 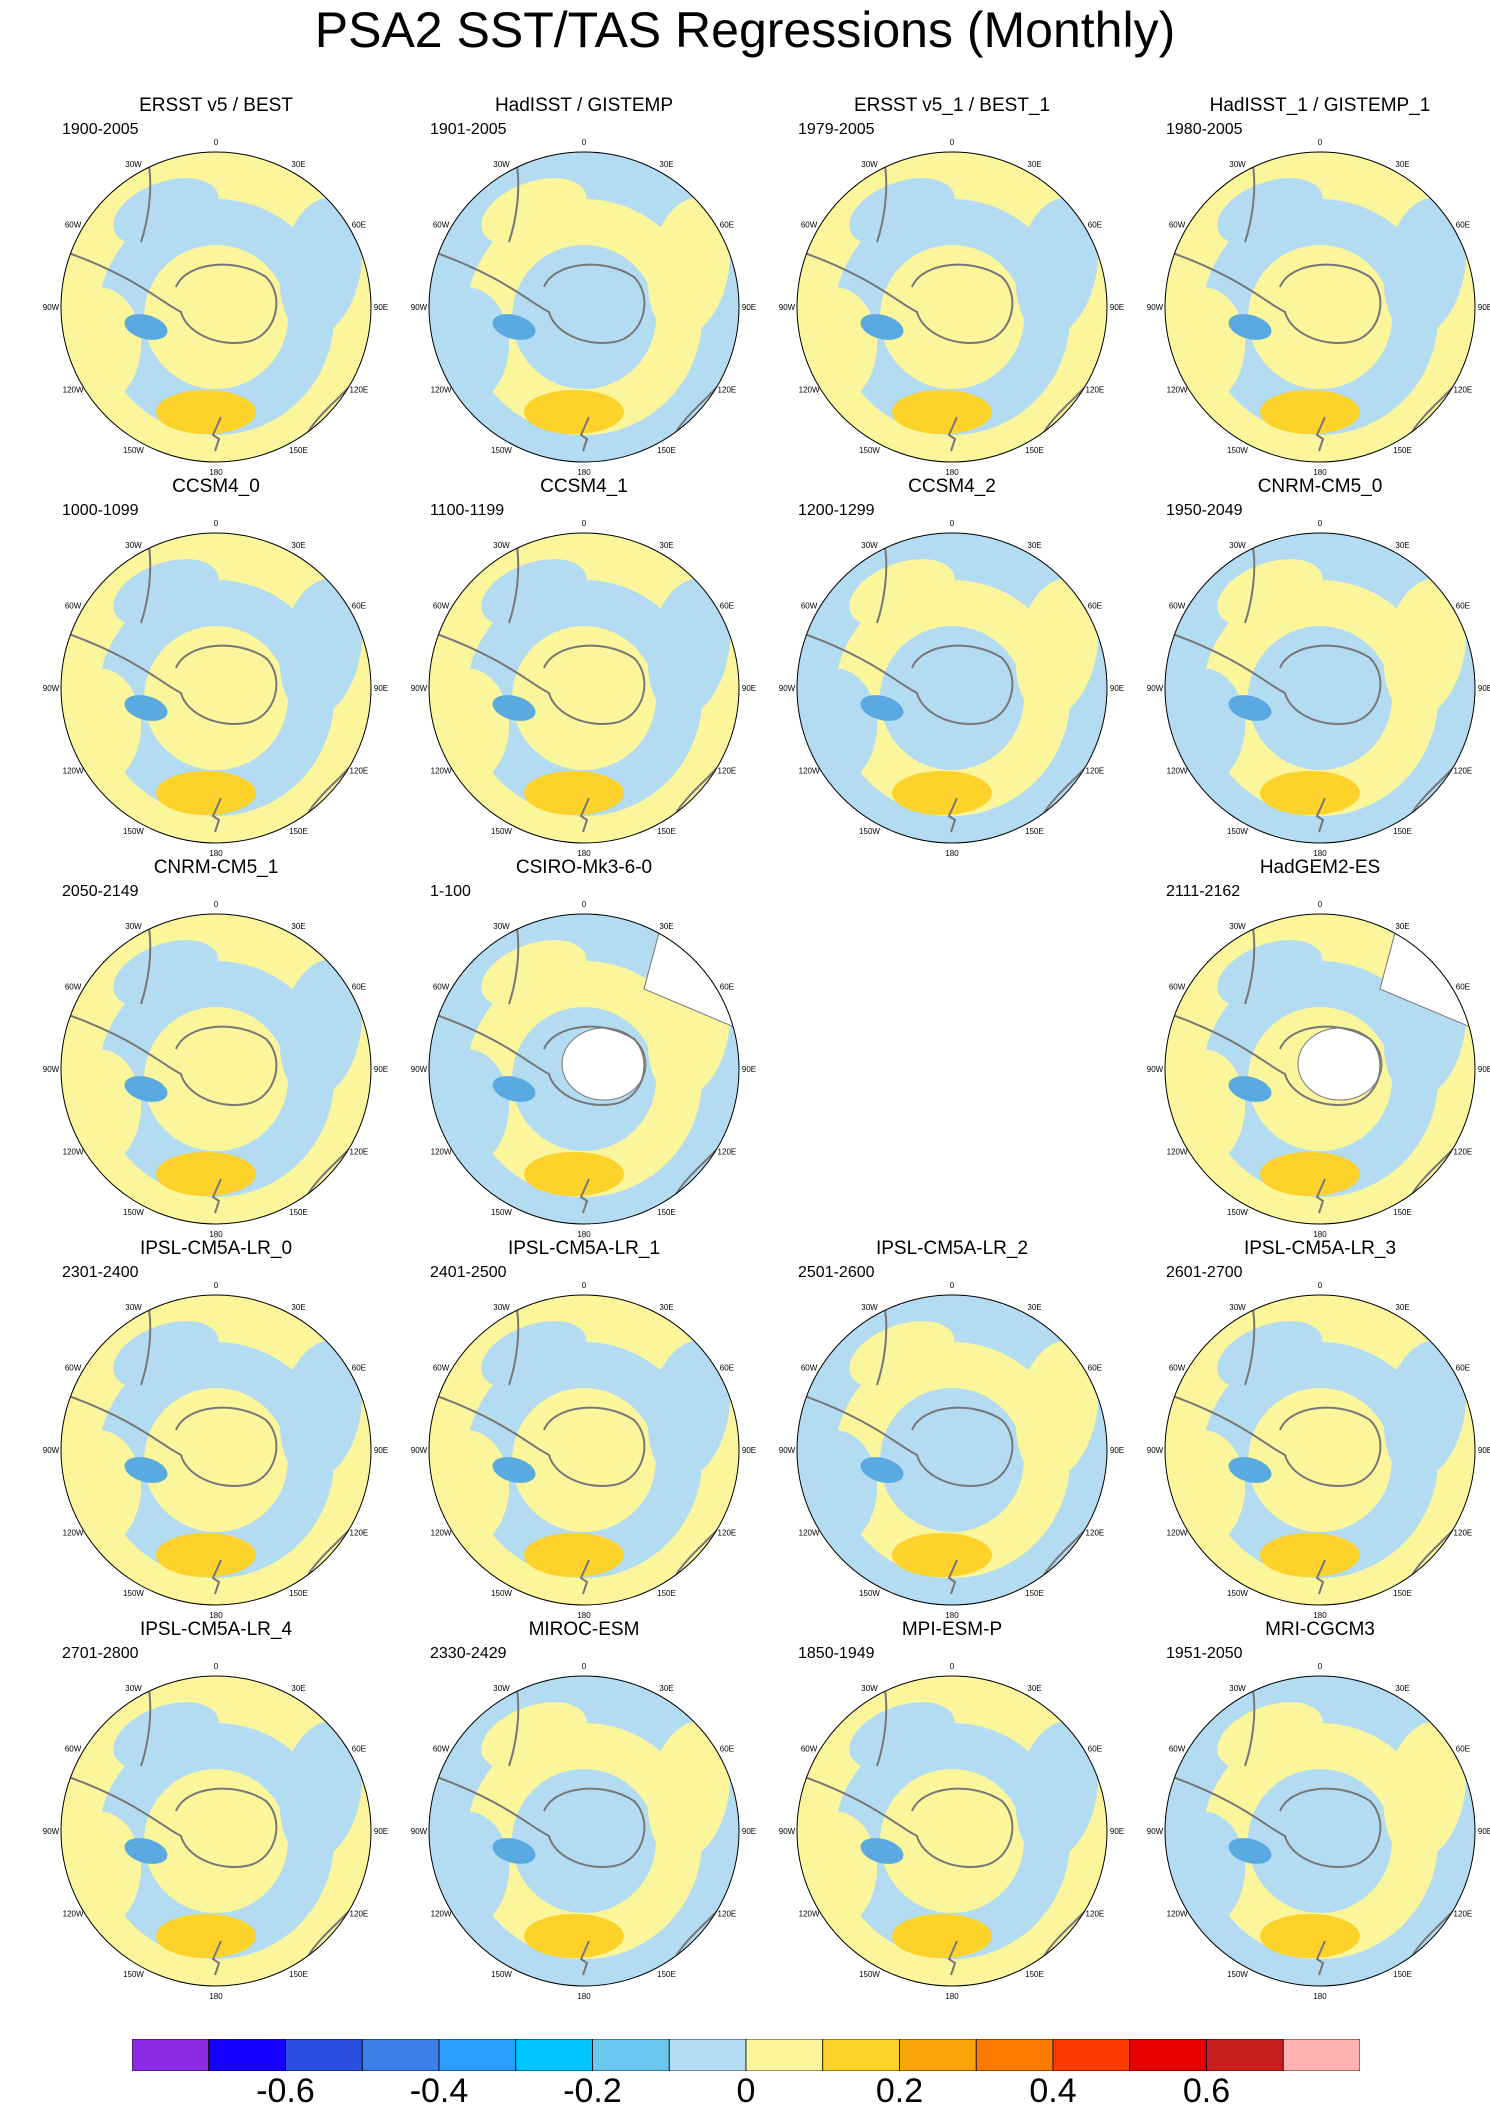 What do you see at coordinates (1320, 486) in the screenshot?
I see `panel-title: CNRM-CM5_0` at bounding box center [1320, 486].